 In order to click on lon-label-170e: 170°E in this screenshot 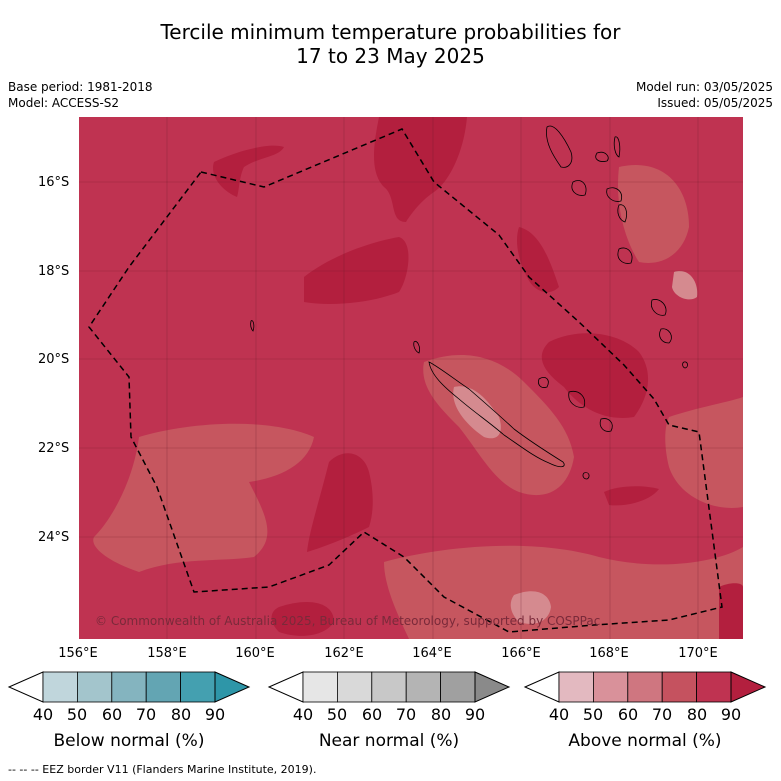, I will do `click(698, 653)`.